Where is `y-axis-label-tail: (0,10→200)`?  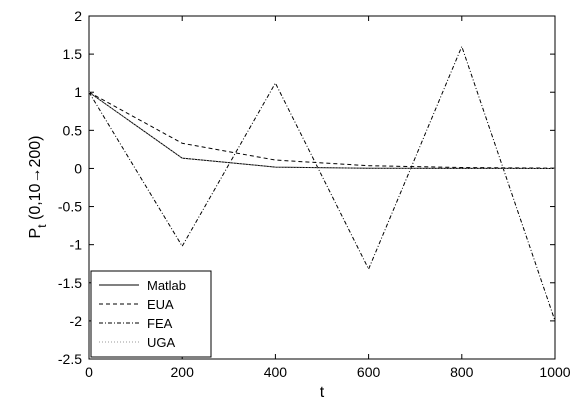 y-axis-label-tail: (0,10→200) is located at coordinates (35, 180).